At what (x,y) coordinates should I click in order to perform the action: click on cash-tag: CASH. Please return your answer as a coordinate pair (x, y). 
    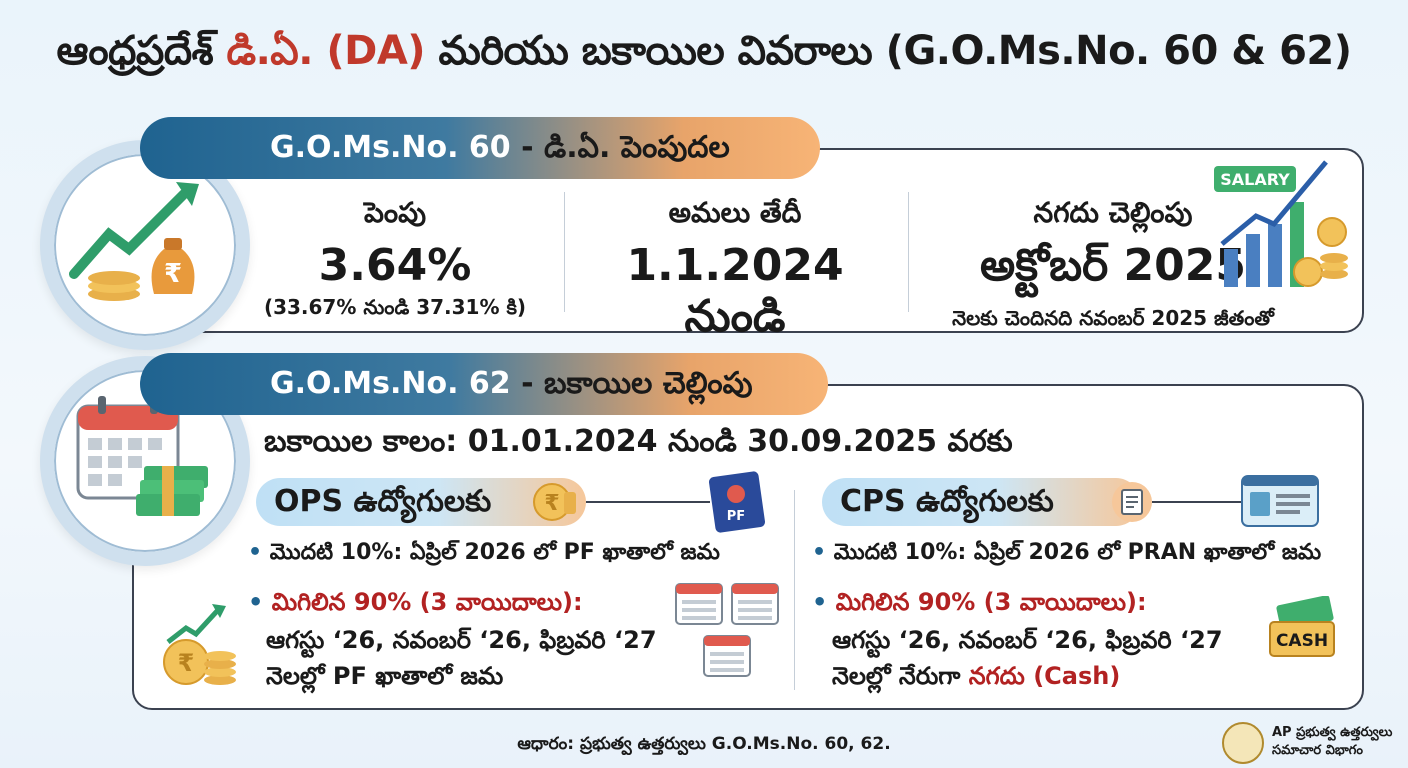
    Looking at the image, I should click on (1302, 641).